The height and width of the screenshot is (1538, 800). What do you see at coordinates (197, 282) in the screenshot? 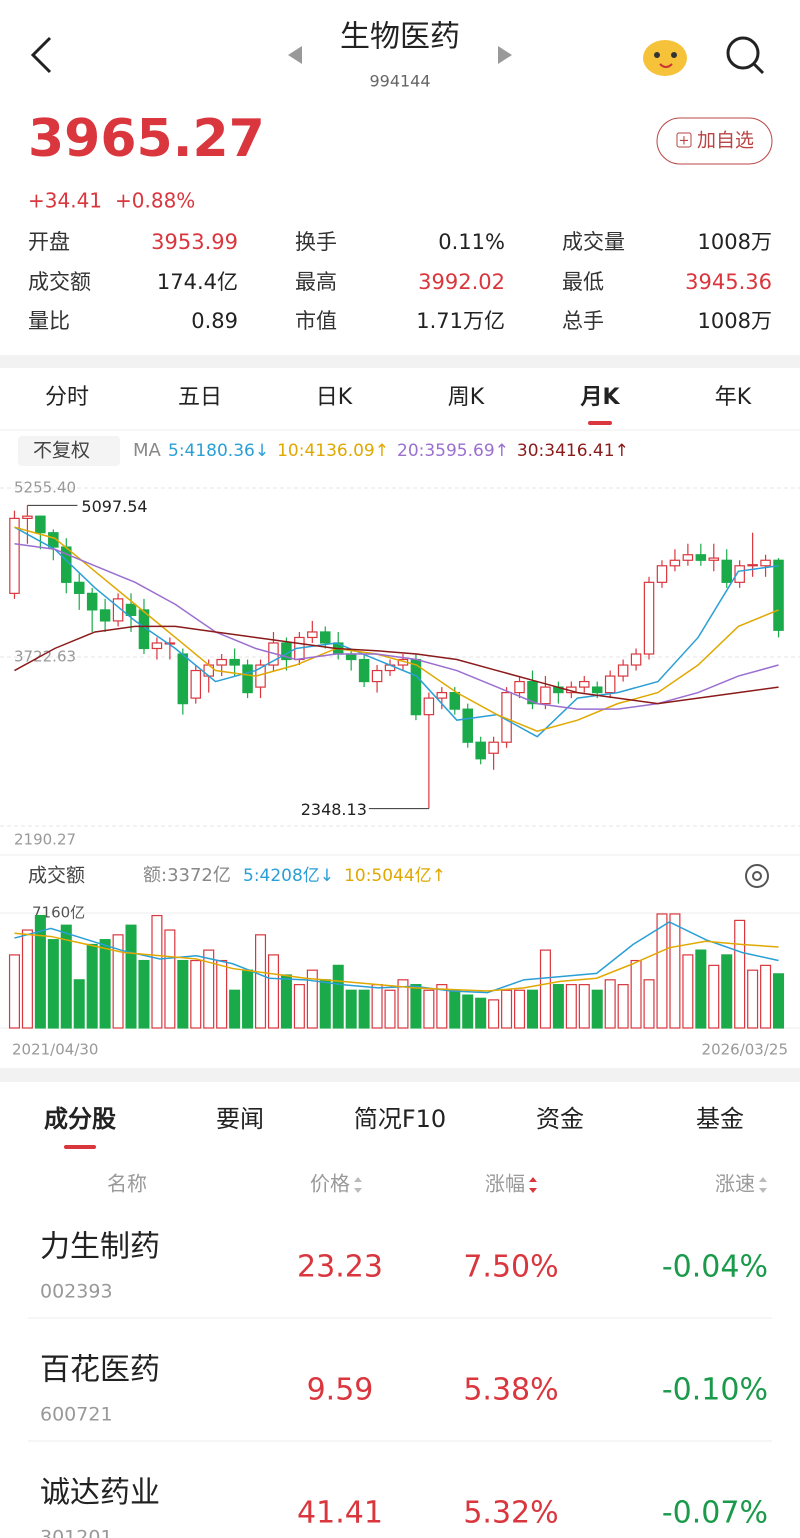
I see `stat-value: 174.4亿` at bounding box center [197, 282].